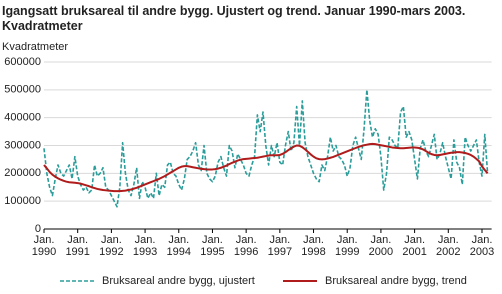 The width and height of the screenshot is (502, 294). What do you see at coordinates (22, 118) in the screenshot?
I see `y-tick-label: 400000` at bounding box center [22, 118].